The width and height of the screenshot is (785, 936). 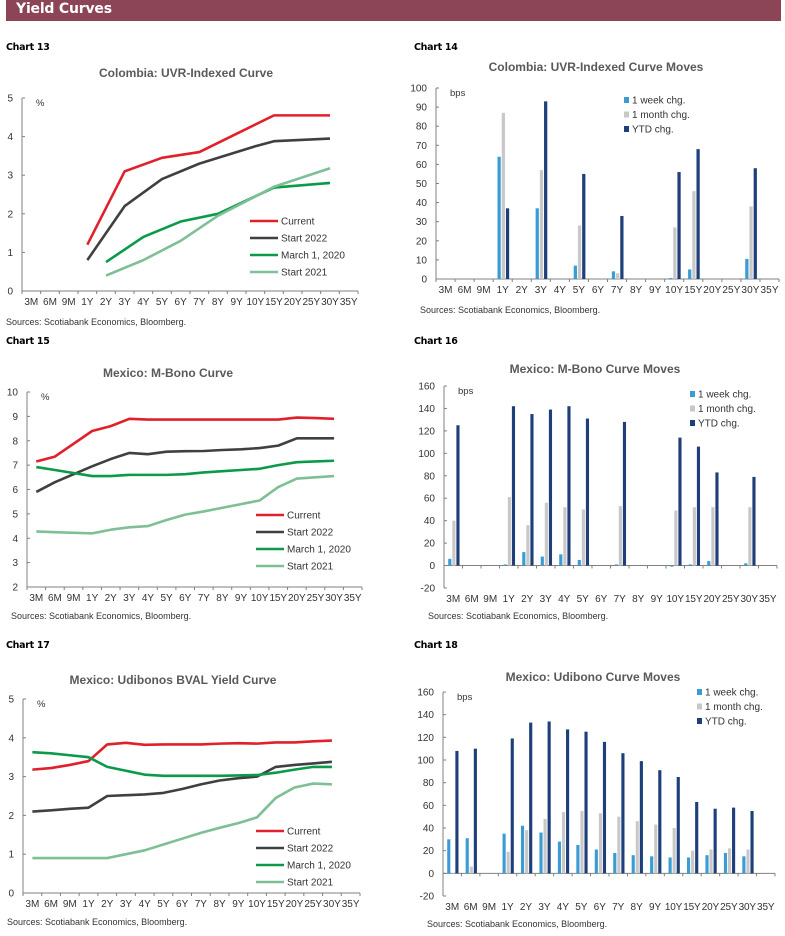 What do you see at coordinates (436, 645) in the screenshot?
I see `chart-18-label: Chart 18` at bounding box center [436, 645].